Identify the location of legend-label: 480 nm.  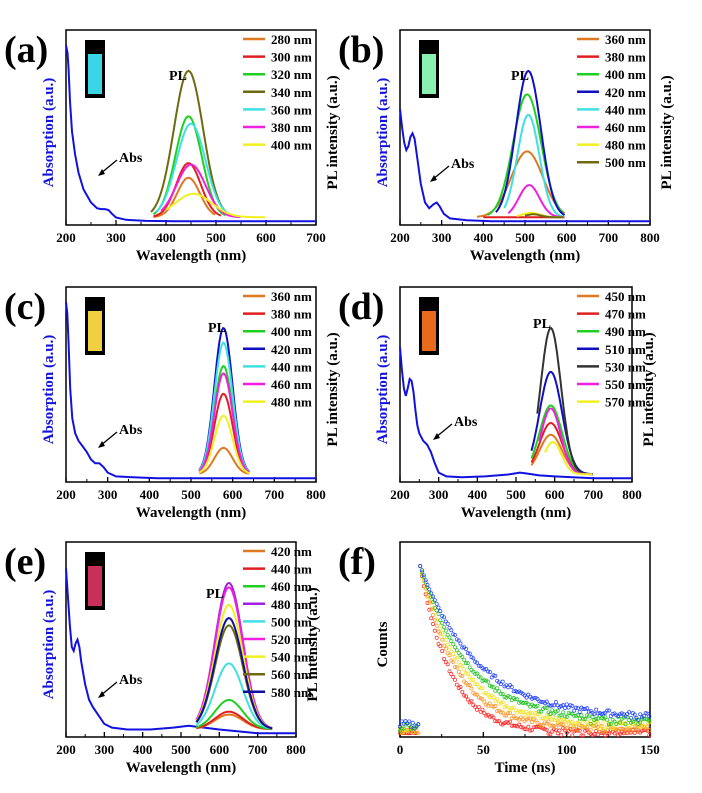
(625, 145).